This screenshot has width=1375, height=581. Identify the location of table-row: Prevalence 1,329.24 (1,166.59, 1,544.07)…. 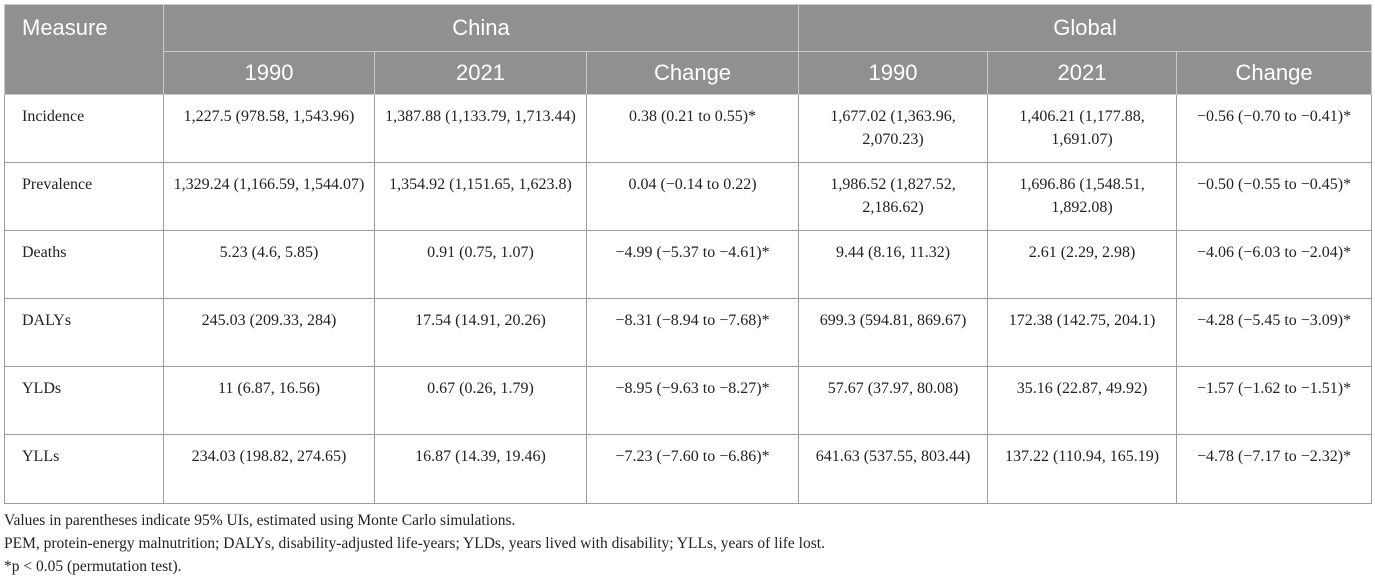
(688, 196).